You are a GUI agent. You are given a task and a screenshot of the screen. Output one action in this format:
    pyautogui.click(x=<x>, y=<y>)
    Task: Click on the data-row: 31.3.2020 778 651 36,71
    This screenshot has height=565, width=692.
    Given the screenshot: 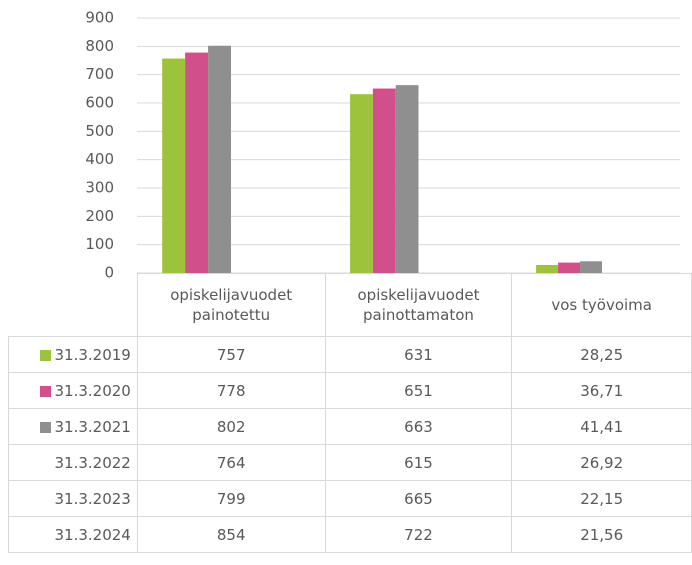 What is the action you would take?
    pyautogui.click(x=350, y=390)
    